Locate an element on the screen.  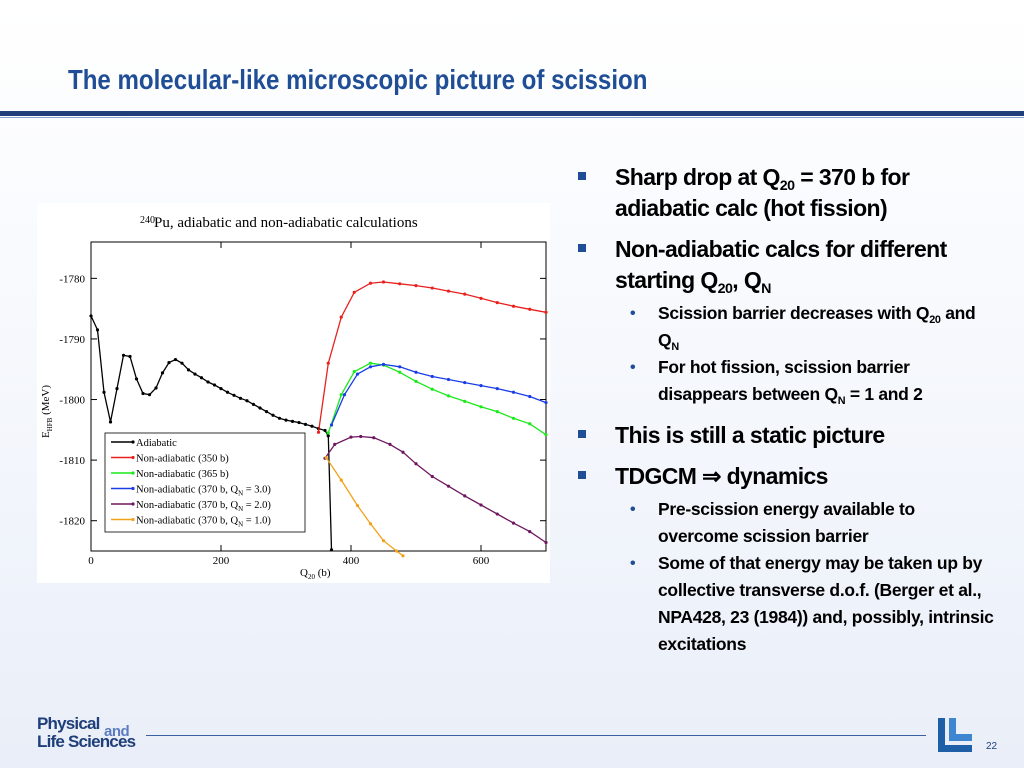
legend-swatch-dot is located at coordinates (133, 504).